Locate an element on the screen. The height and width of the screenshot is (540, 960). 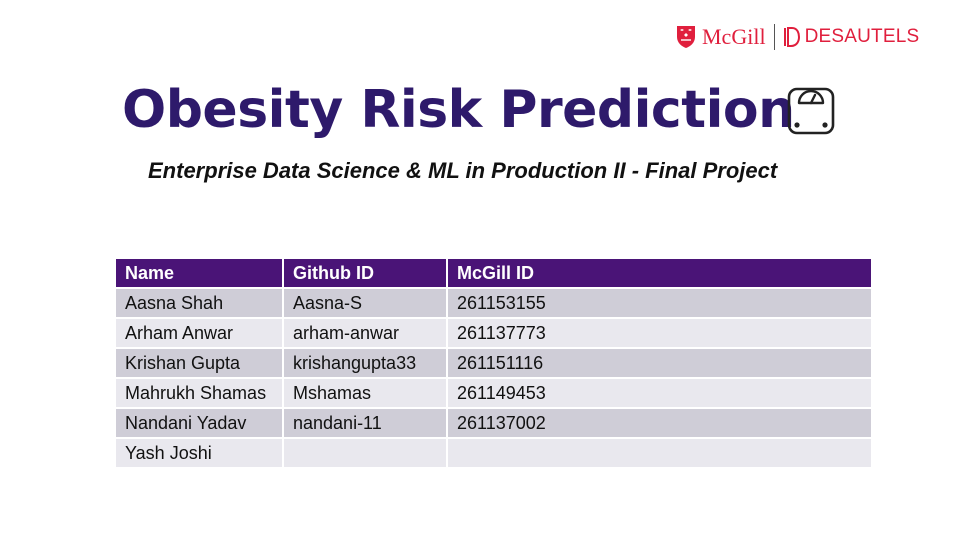
table-row: Arham Anwar arham-anwar 261137773 is located at coordinates (494, 333).